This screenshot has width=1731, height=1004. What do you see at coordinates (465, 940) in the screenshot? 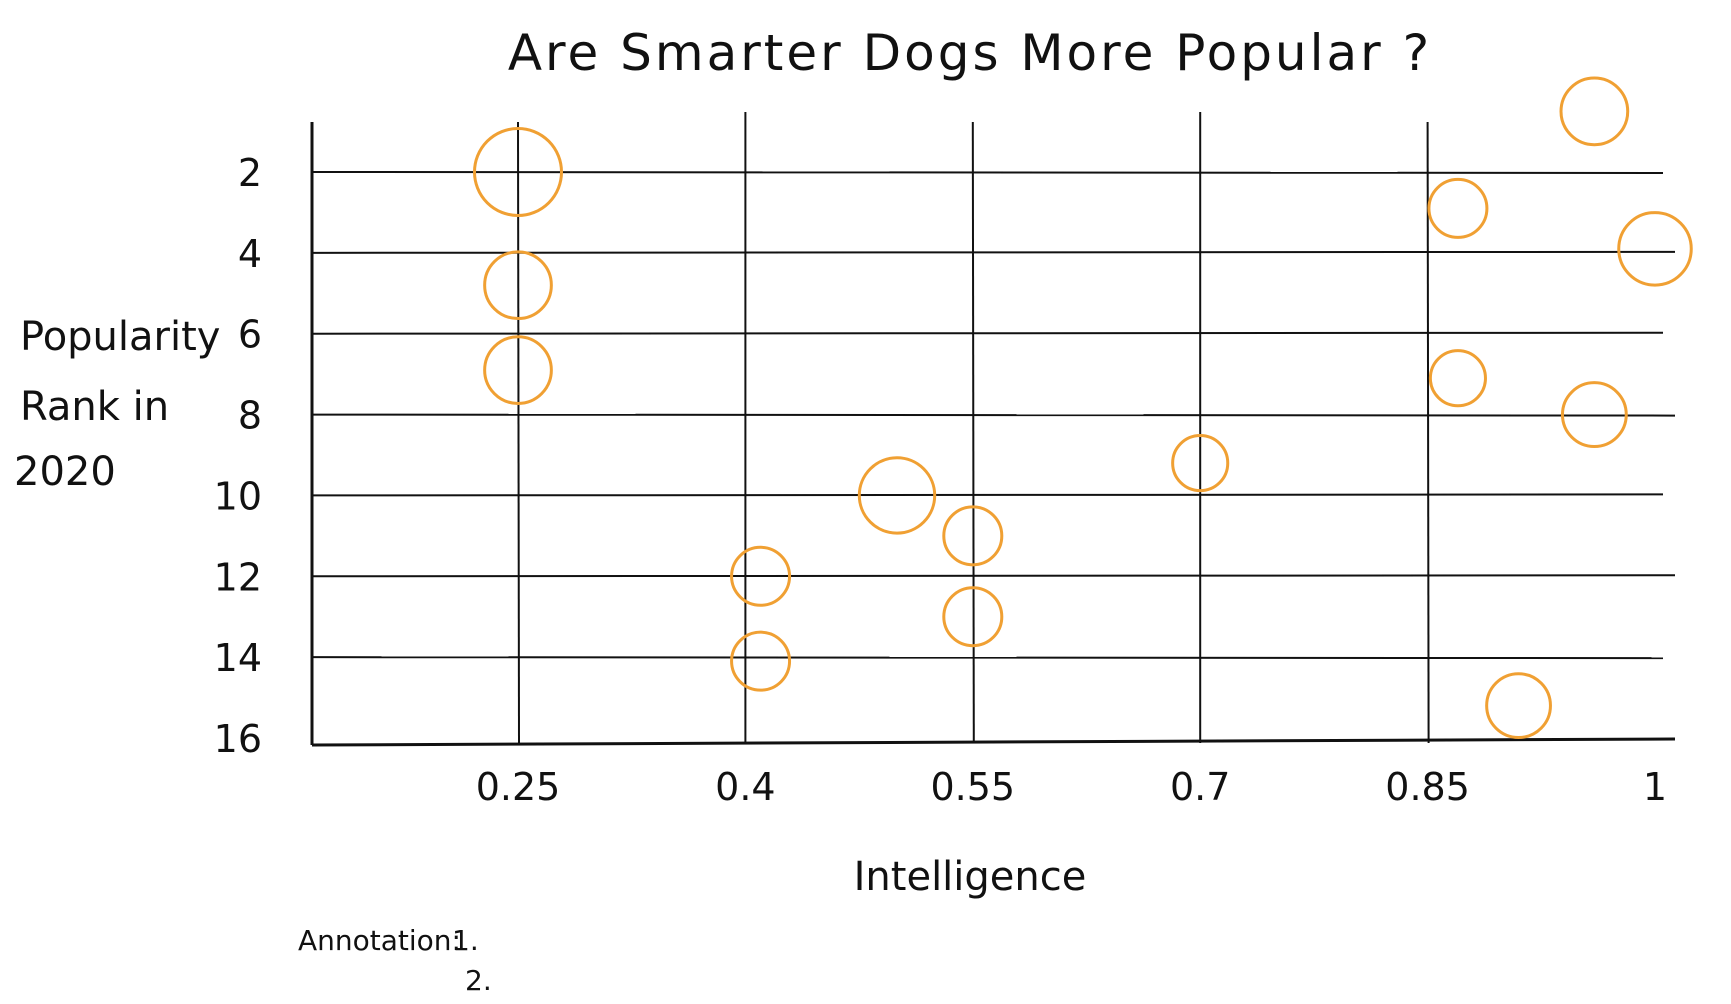
I see `annotation-item-1: 1.` at bounding box center [465, 940].